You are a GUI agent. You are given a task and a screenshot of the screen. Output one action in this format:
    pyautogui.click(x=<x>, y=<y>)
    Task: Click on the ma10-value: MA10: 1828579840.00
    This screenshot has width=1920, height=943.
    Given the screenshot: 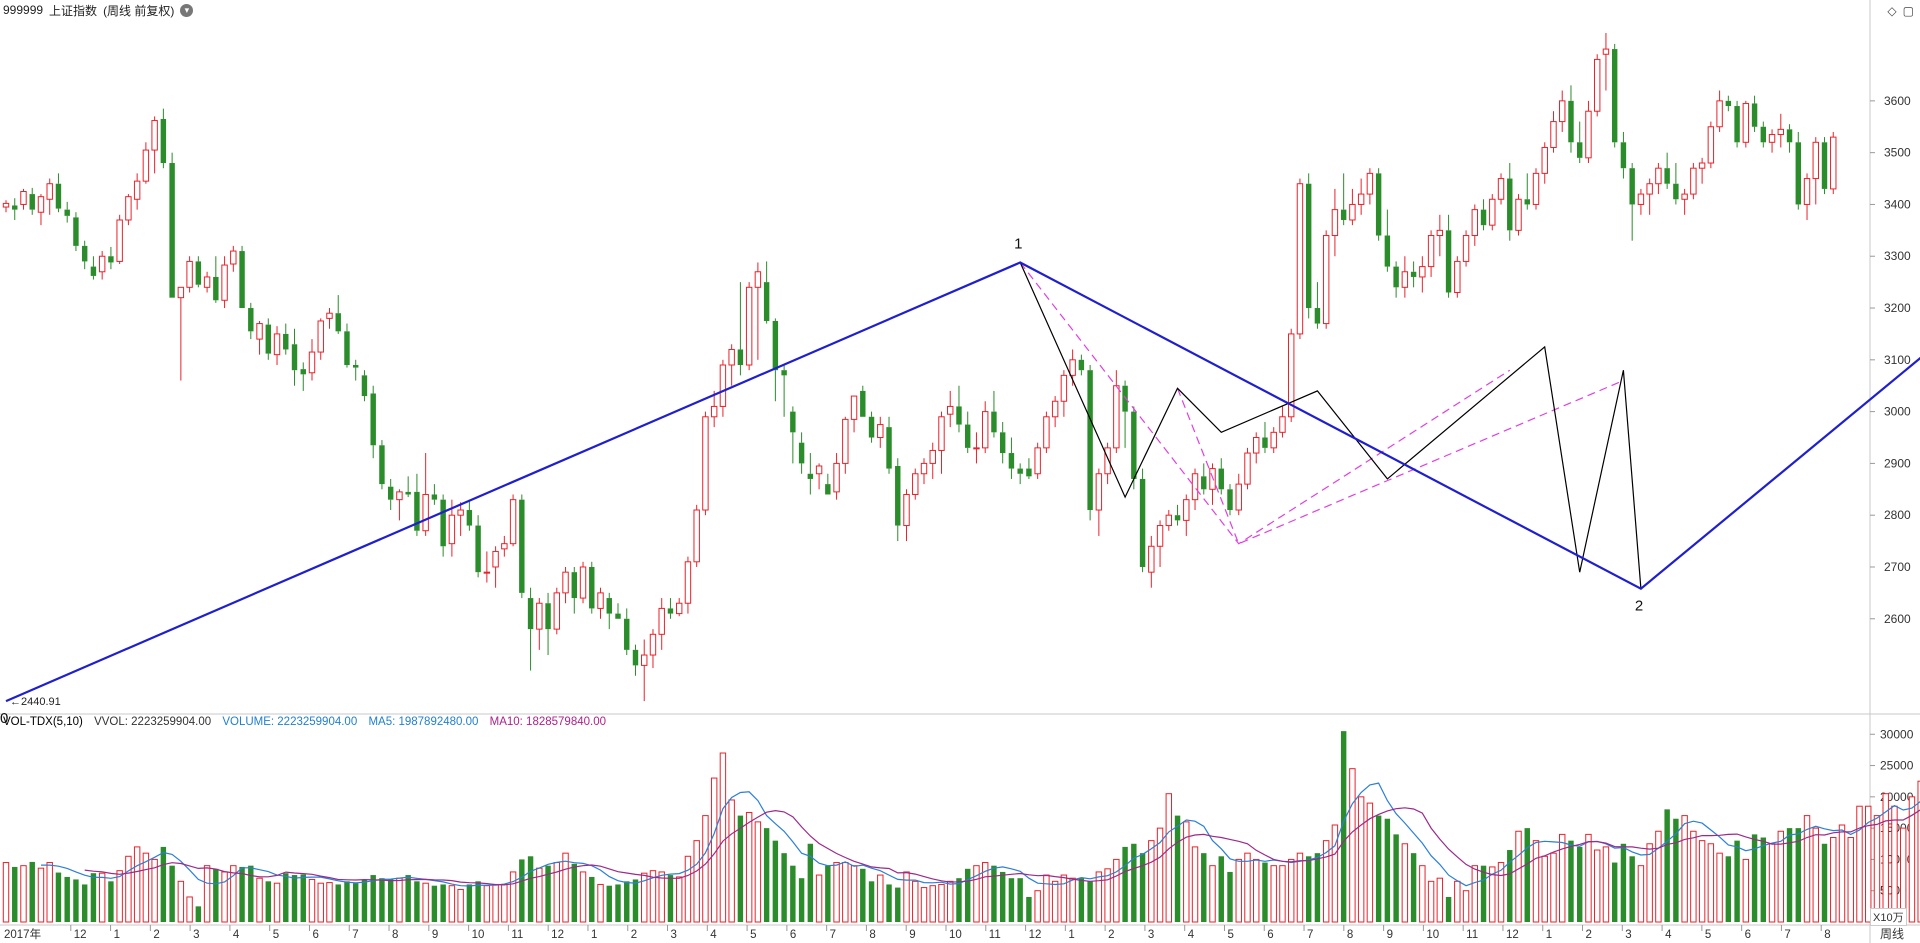 What is the action you would take?
    pyautogui.click(x=548, y=722)
    